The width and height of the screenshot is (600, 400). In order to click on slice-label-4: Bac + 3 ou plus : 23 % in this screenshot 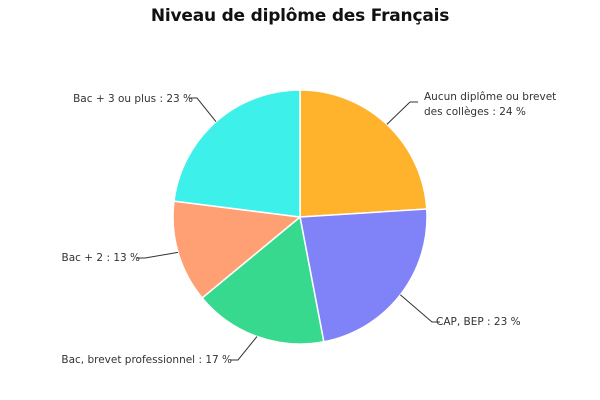, I will do `click(133, 99)`.